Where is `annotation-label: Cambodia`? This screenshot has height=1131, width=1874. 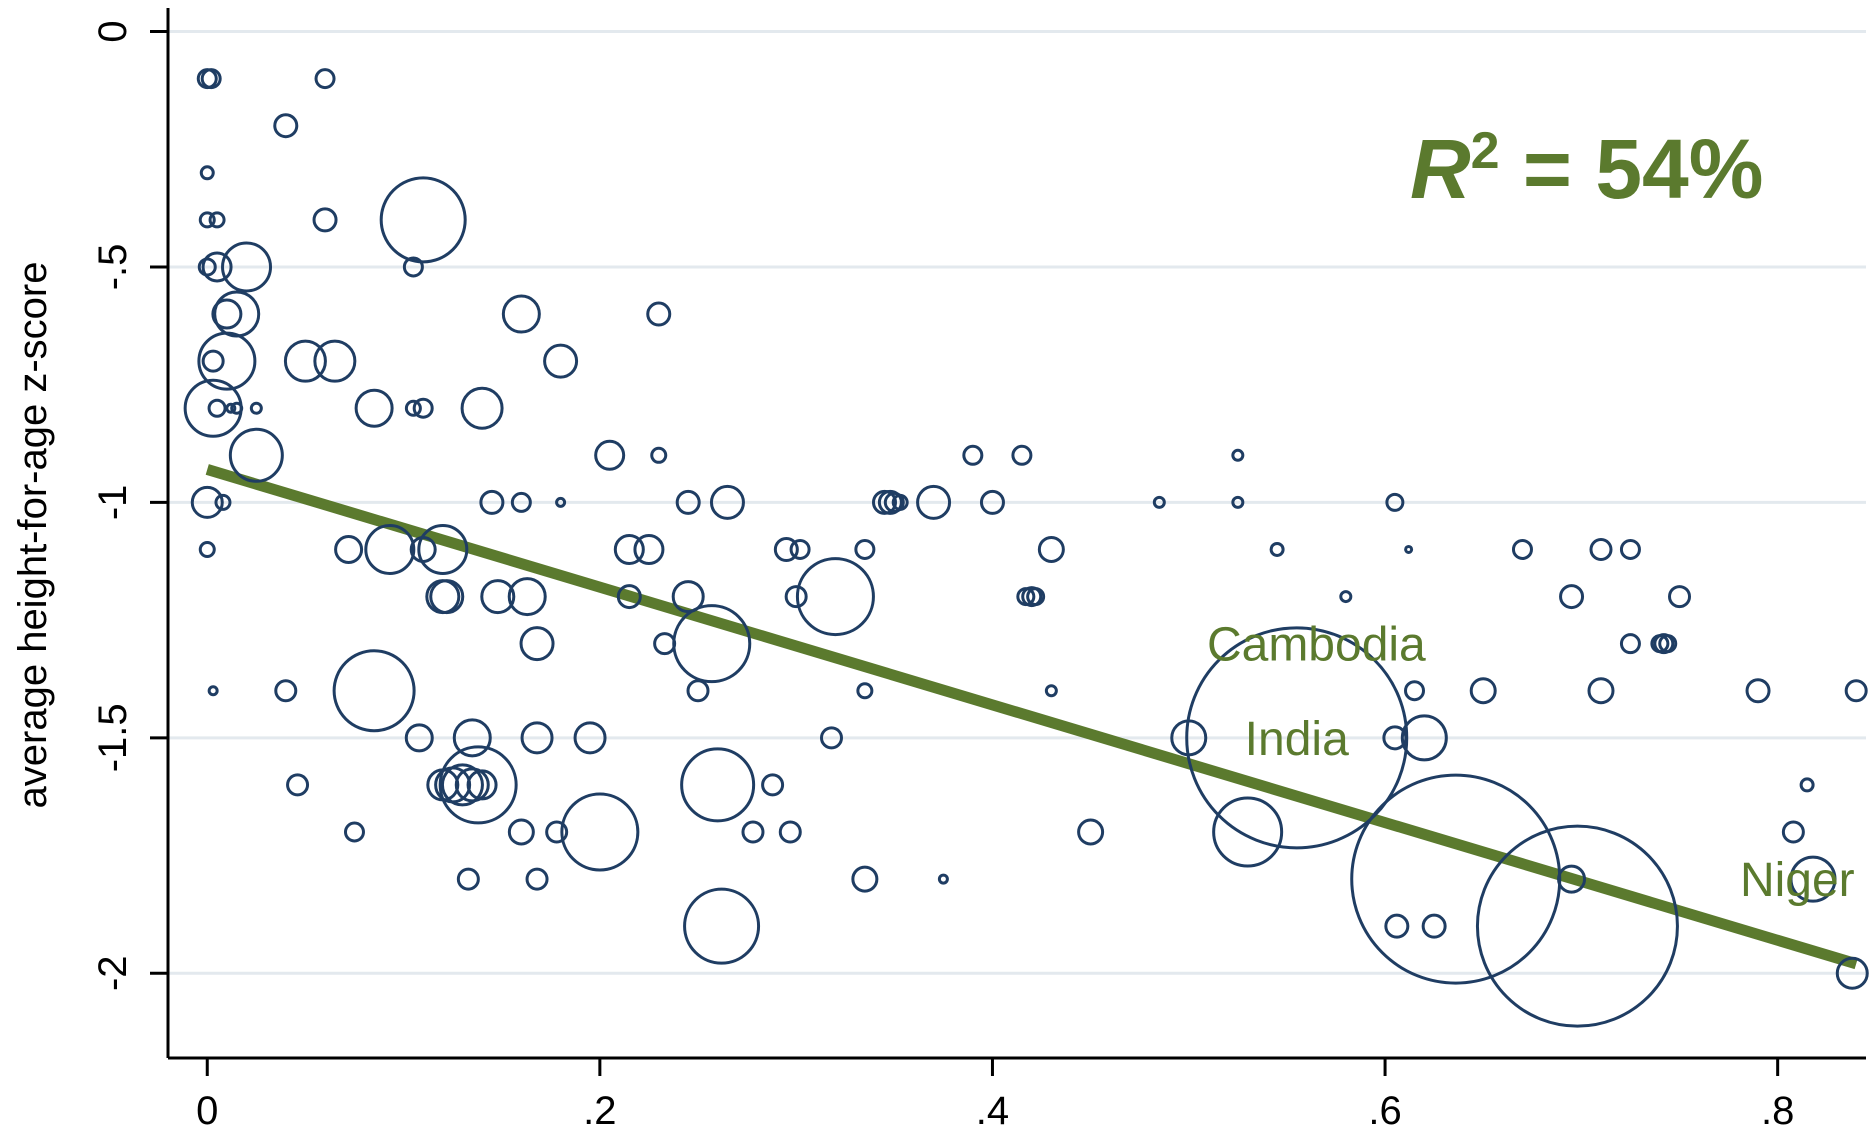
annotation-label: Cambodia is located at coordinates (1316, 645).